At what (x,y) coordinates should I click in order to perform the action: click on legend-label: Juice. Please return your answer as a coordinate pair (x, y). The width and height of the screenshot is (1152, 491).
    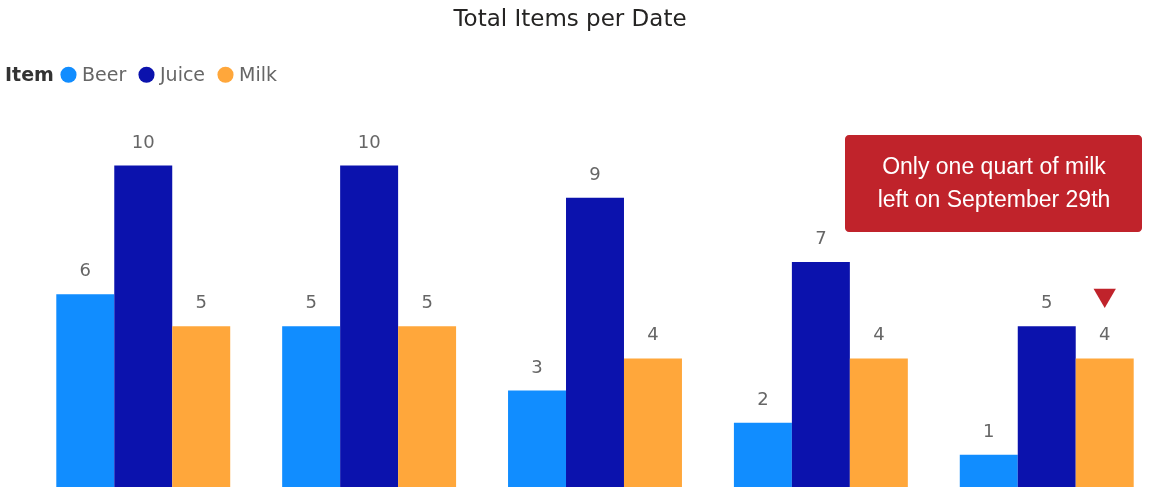
    Looking at the image, I should click on (182, 73).